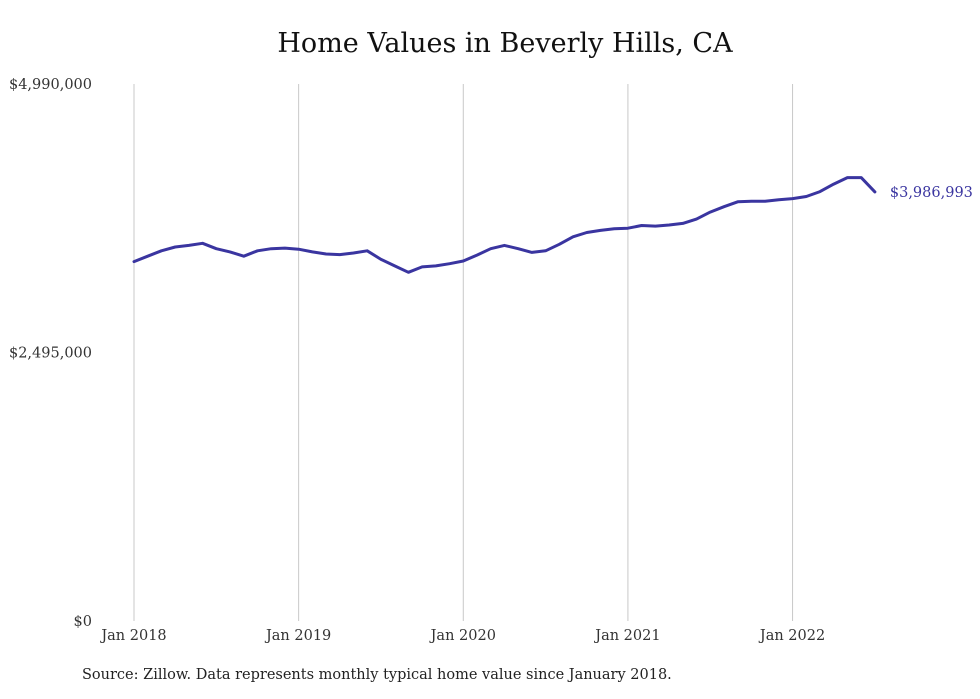 Image resolution: width=980 pixels, height=699 pixels. What do you see at coordinates (626, 636) in the screenshot?
I see `x-tick-label: Jan 2021` at bounding box center [626, 636].